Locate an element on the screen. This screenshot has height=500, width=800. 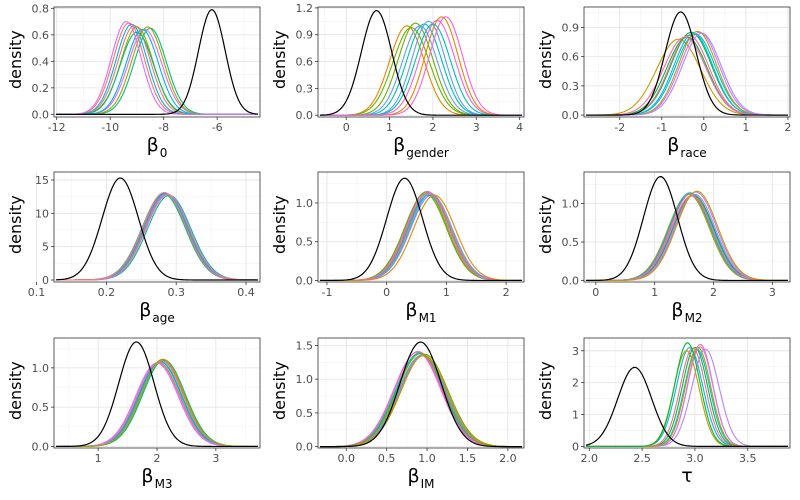
x-axis-title: βM2 is located at coordinates (687, 312).